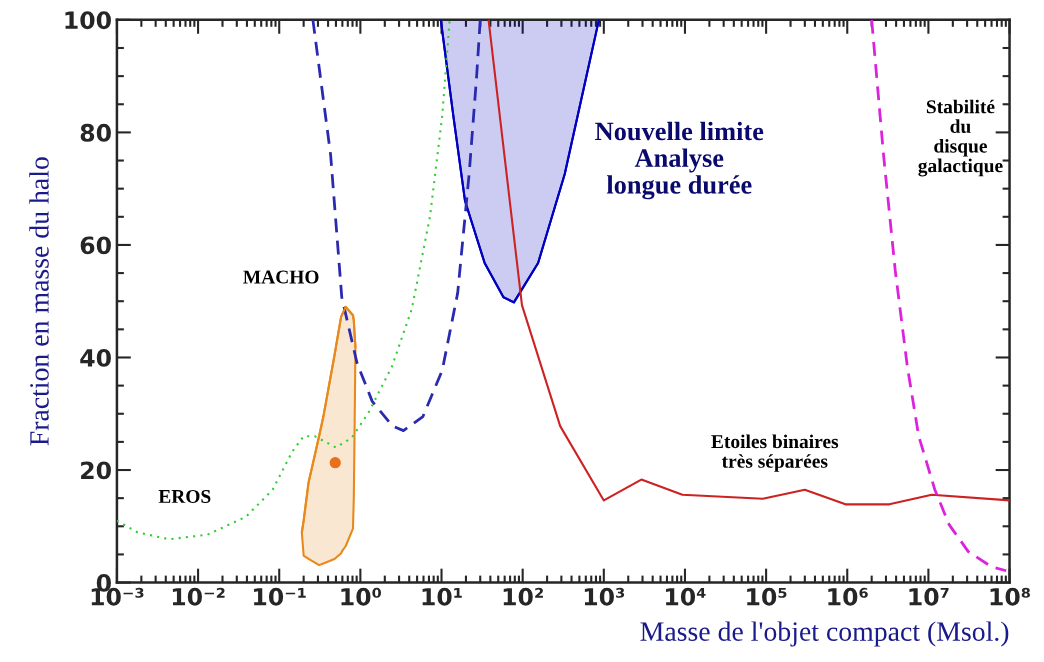 Image resolution: width=1044 pixels, height=662 pixels. Describe the element at coordinates (824, 634) in the screenshot. I see `x-axis-title: Masse de l'objet compact (Msol.)` at that location.